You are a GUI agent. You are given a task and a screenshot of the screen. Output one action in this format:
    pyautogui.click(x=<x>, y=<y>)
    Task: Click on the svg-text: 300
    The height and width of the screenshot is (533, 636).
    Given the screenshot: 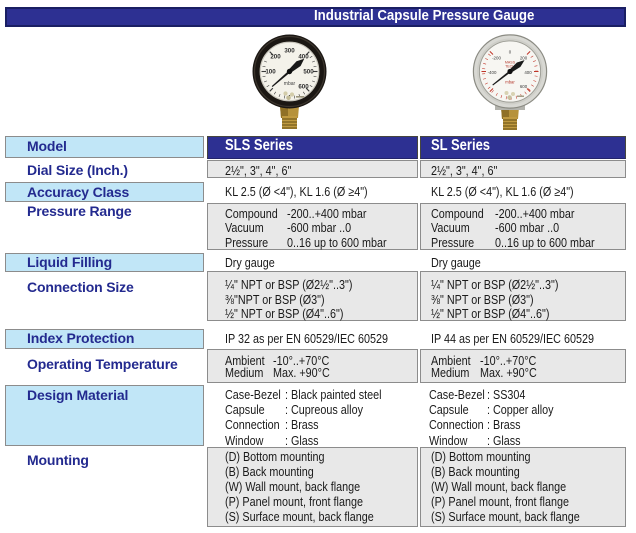 What is the action you would take?
    pyautogui.click(x=289, y=51)
    